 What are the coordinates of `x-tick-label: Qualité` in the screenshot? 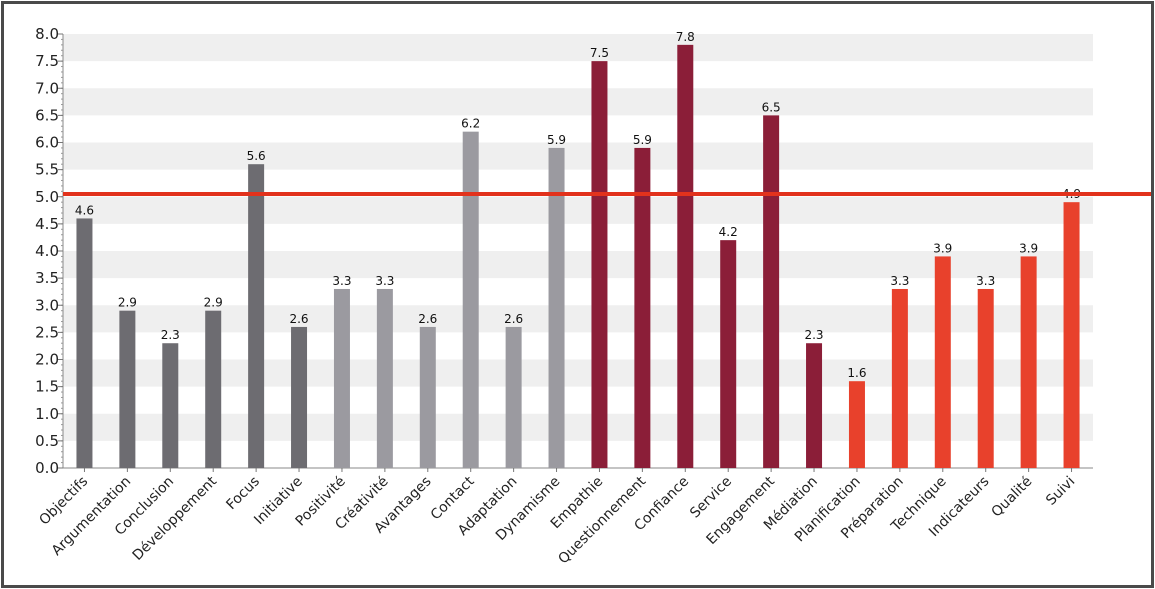 It's located at (1012, 497).